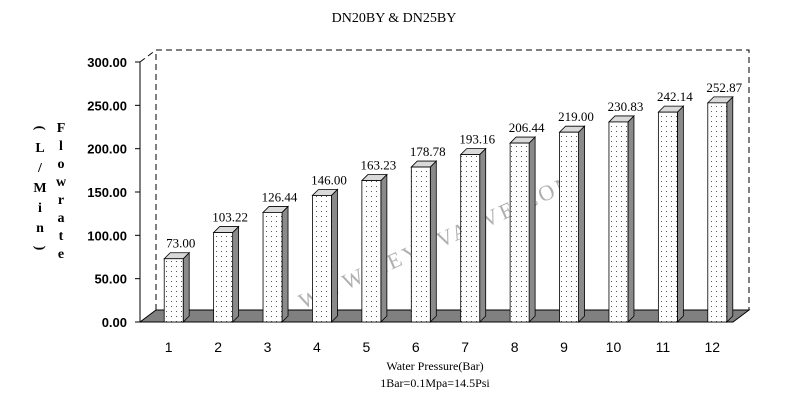  Describe the element at coordinates (39, 248) in the screenshot. I see `y-label-char: )` at that location.